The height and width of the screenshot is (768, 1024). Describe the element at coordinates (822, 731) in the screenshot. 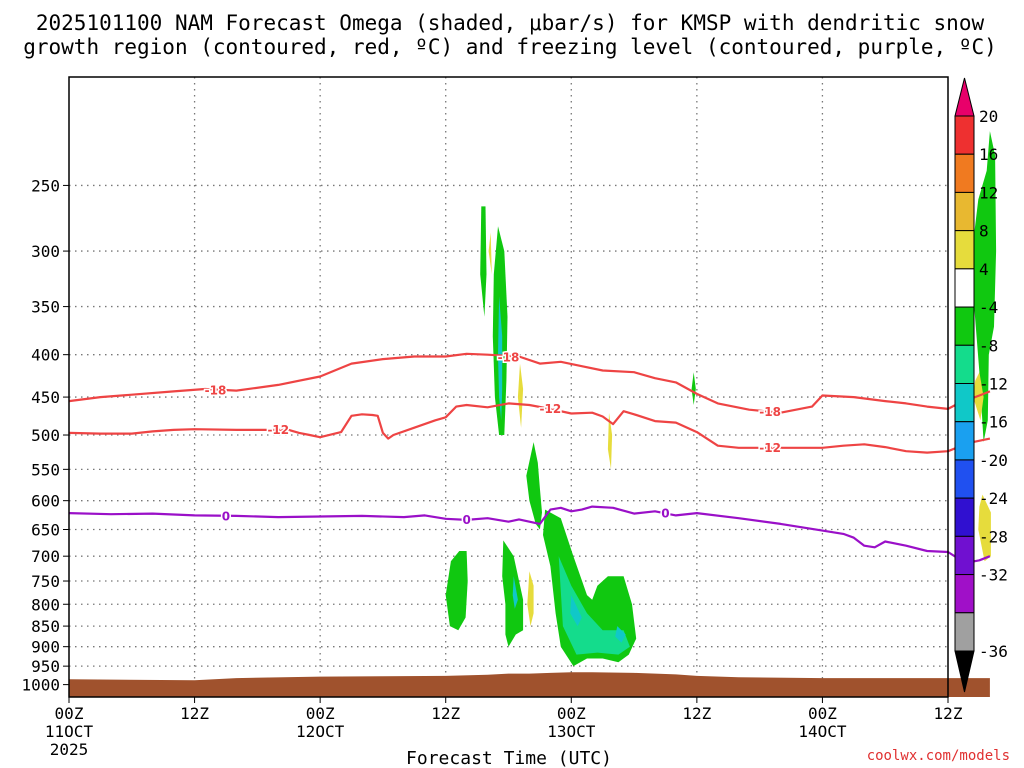

I see `x-tick-label: 14OCT` at that location.